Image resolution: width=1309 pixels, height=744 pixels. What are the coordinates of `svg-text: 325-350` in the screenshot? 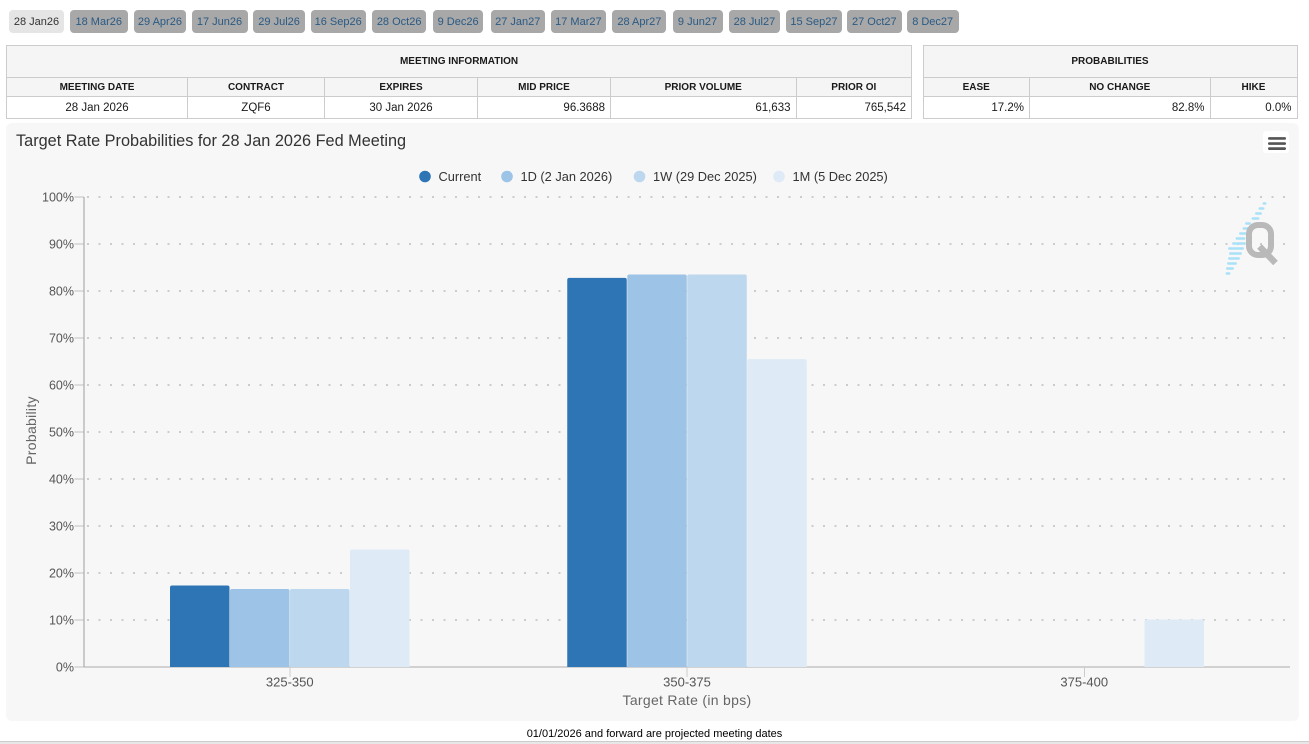 It's located at (290, 682).